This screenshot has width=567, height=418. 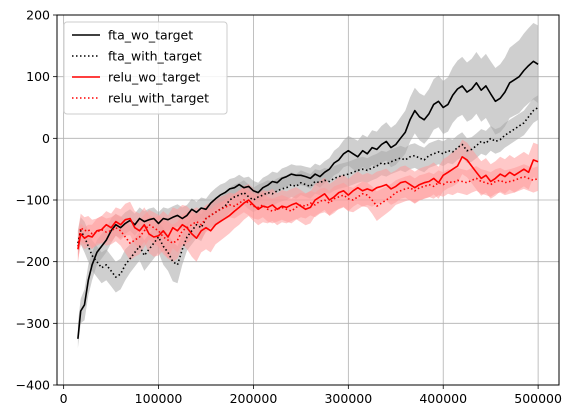 I want to click on y-tick-label: −300, so click(x=33, y=323).